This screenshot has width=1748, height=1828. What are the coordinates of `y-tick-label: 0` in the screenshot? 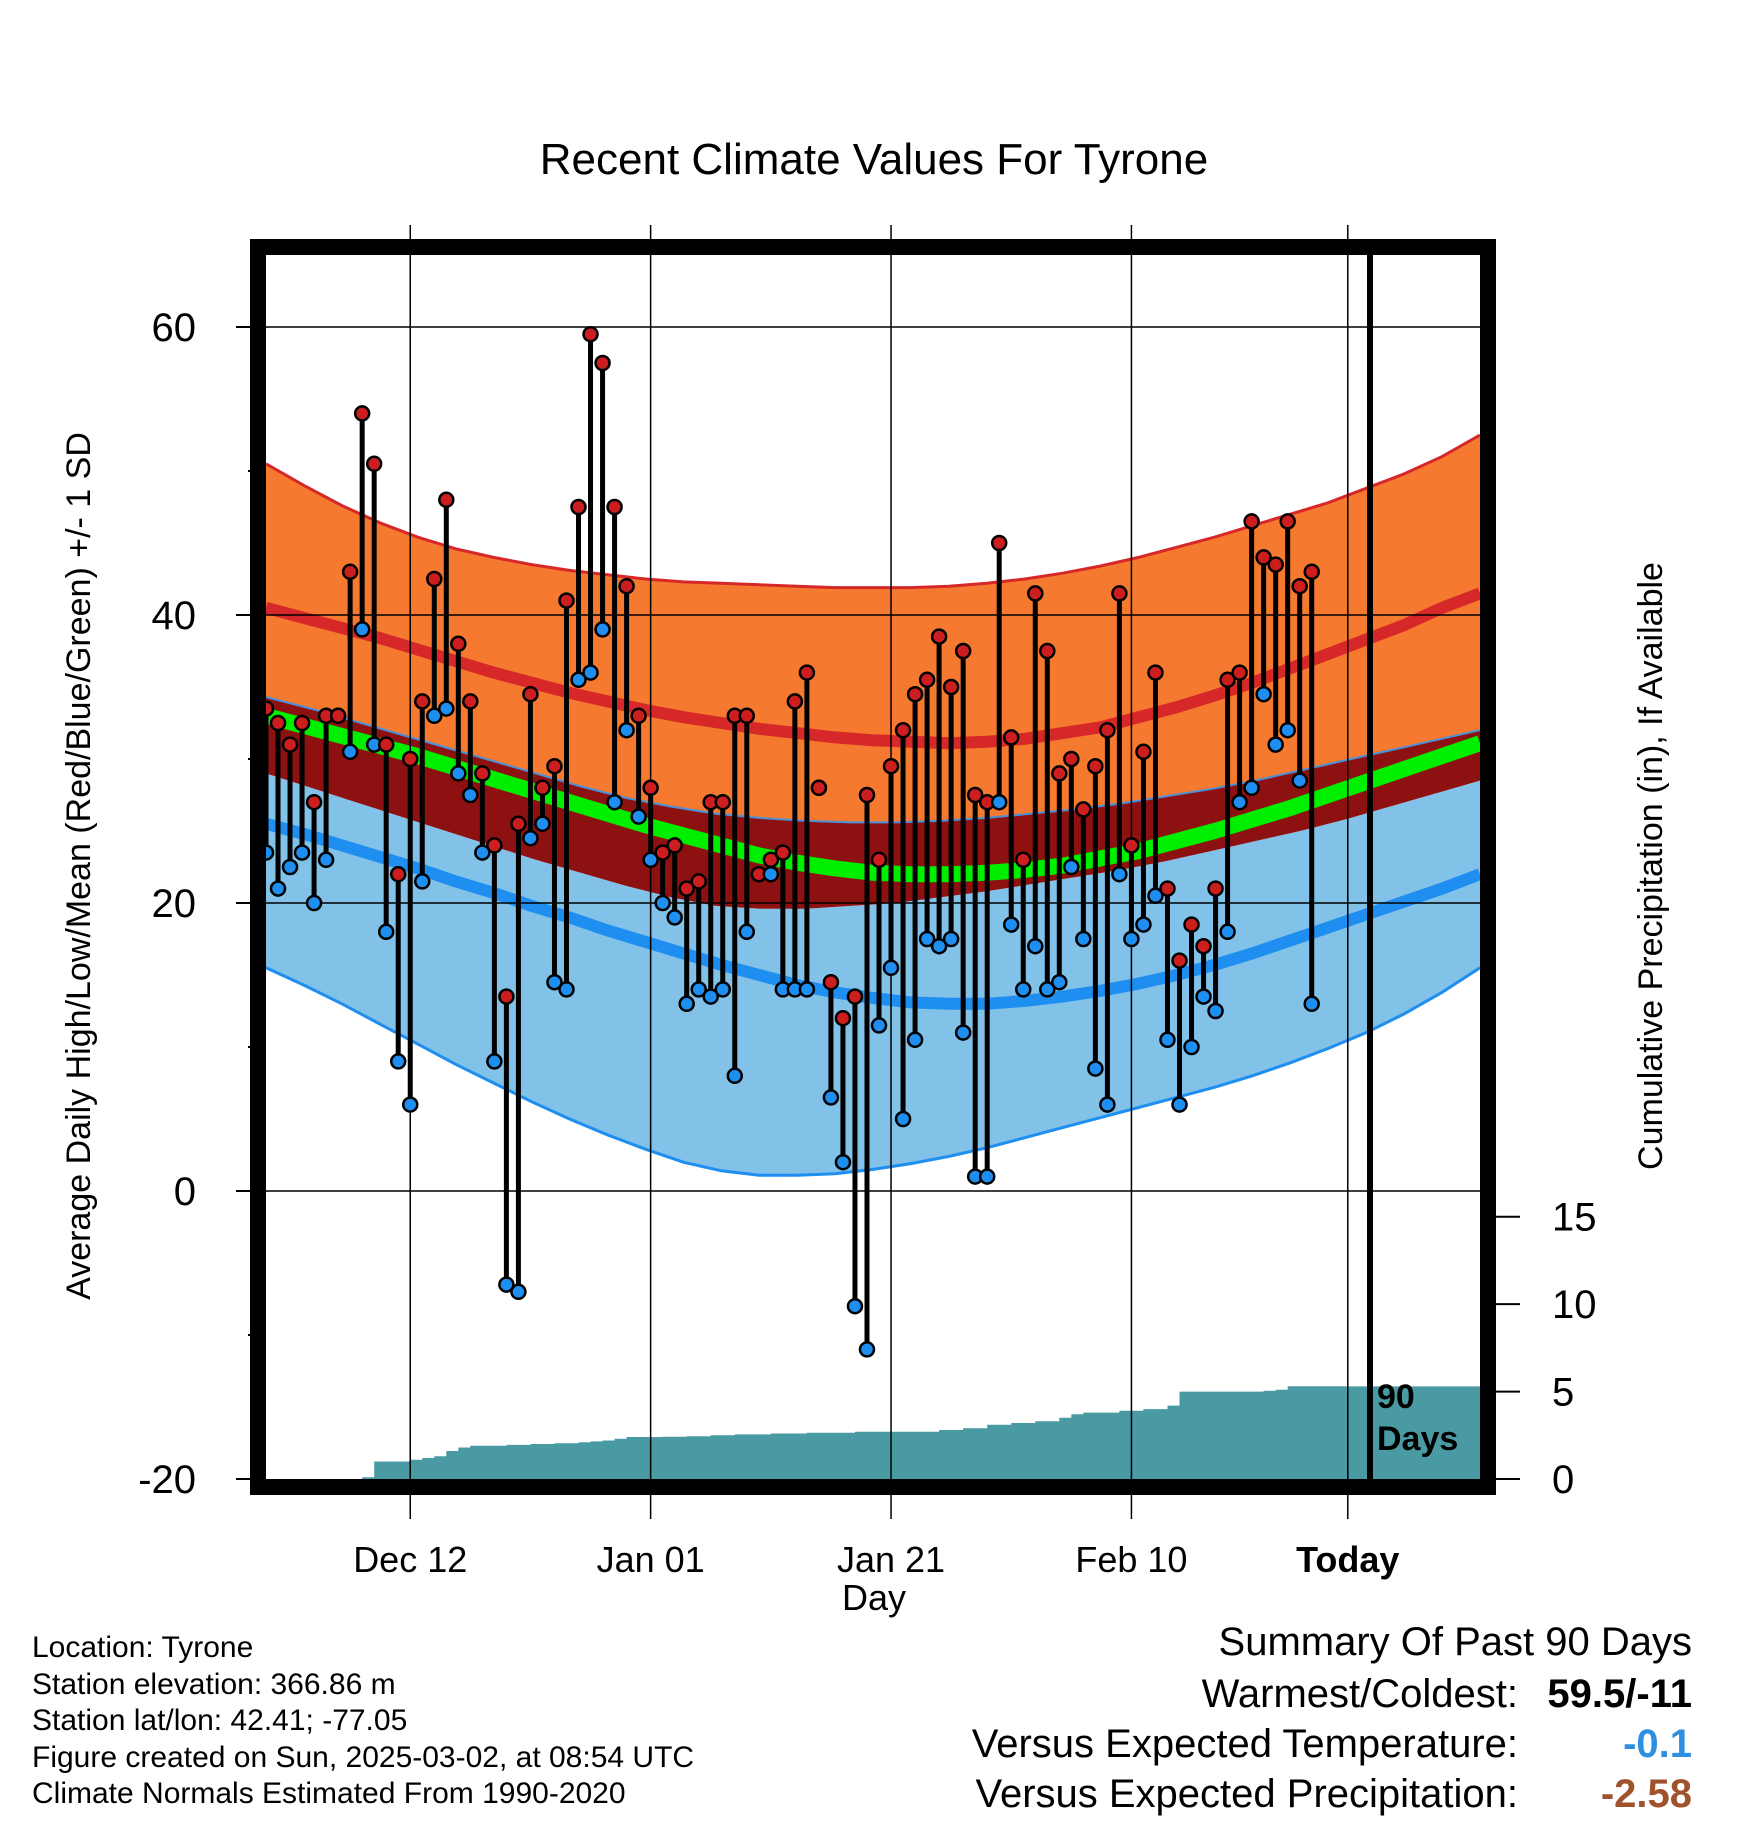 It's located at (185, 1192).